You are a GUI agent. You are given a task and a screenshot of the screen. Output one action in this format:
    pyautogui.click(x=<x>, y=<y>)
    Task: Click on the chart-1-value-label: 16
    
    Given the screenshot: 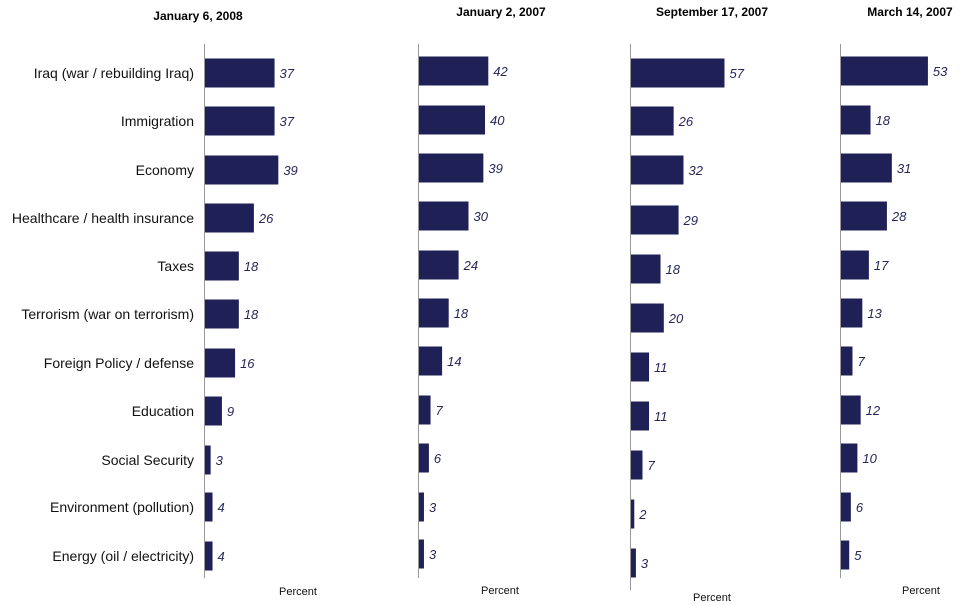 What is the action you would take?
    pyautogui.click(x=247, y=363)
    